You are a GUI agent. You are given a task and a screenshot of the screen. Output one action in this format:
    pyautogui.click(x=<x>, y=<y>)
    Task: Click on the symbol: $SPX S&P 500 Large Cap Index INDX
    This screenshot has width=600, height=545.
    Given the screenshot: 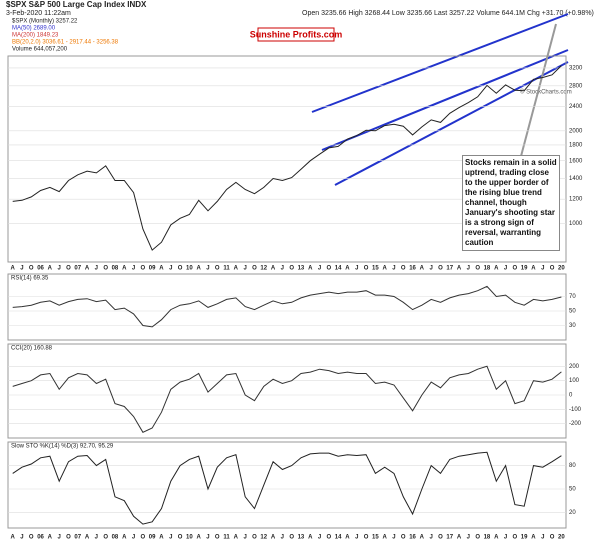 What is the action you would take?
    pyautogui.click(x=76, y=4)
    